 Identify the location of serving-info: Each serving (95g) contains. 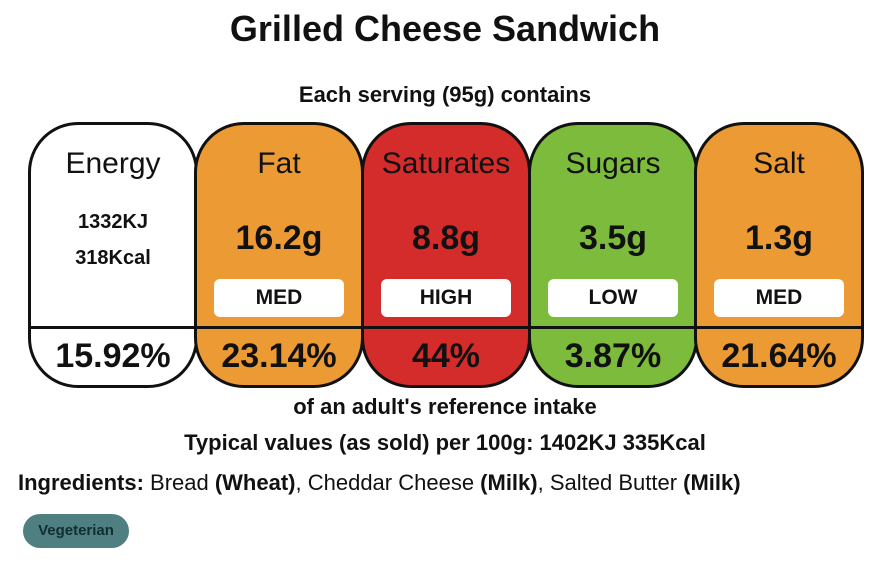
(445, 94).